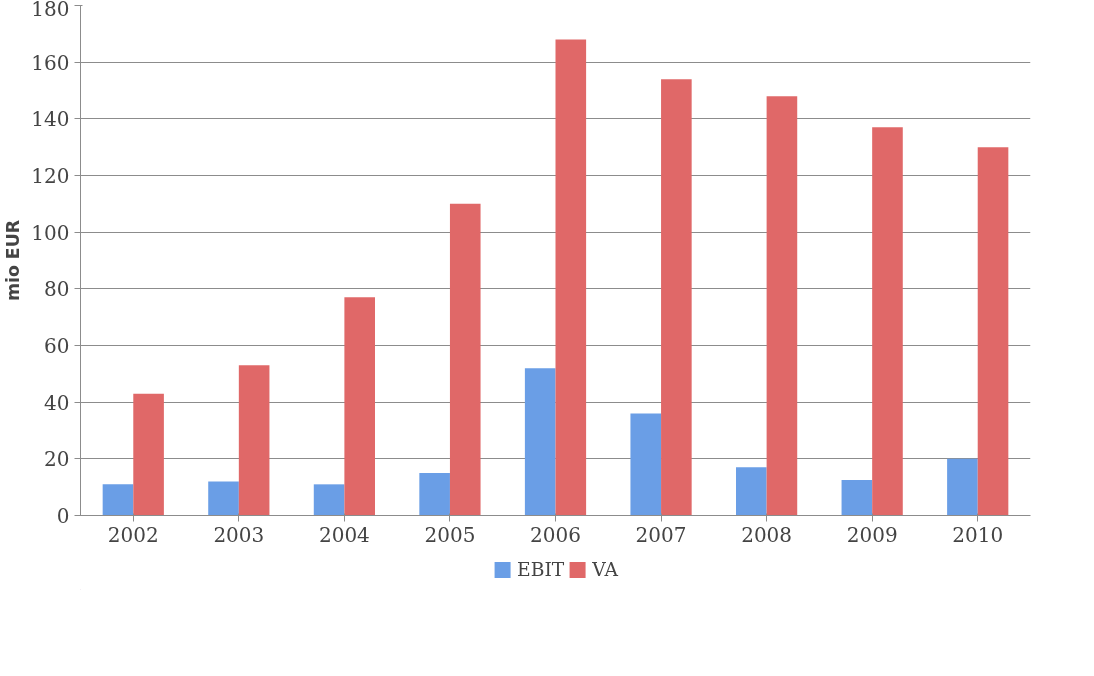  I want to click on y-tick-label: 0, so click(63, 516).